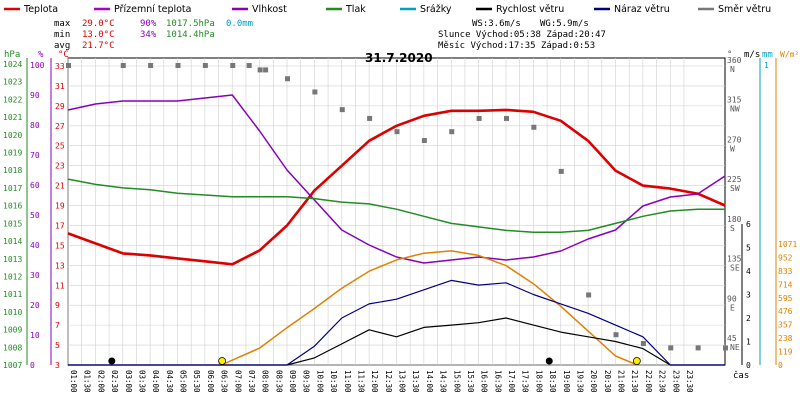  What do you see at coordinates (525, 381) in the screenshot?
I see `axis-x-tick: 17:30` at bounding box center [525, 381].